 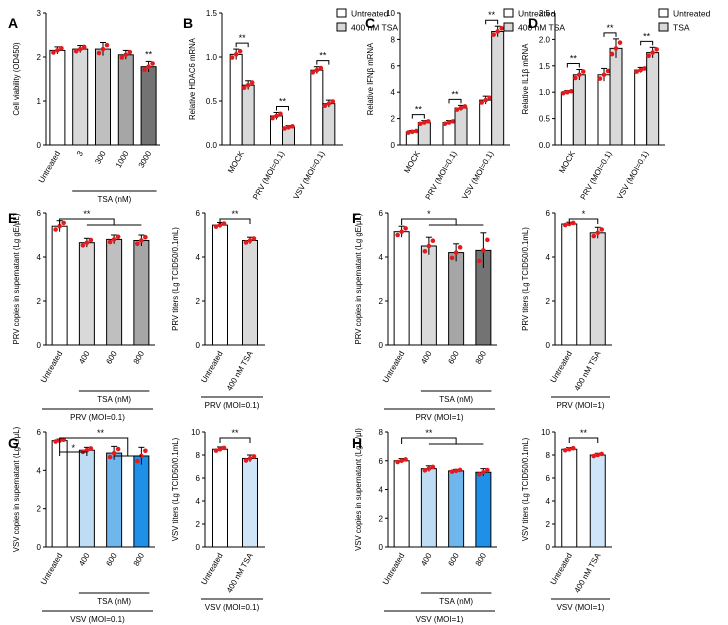 I want to click on x-tick-label-h: Untreated, so click(x=393, y=569).